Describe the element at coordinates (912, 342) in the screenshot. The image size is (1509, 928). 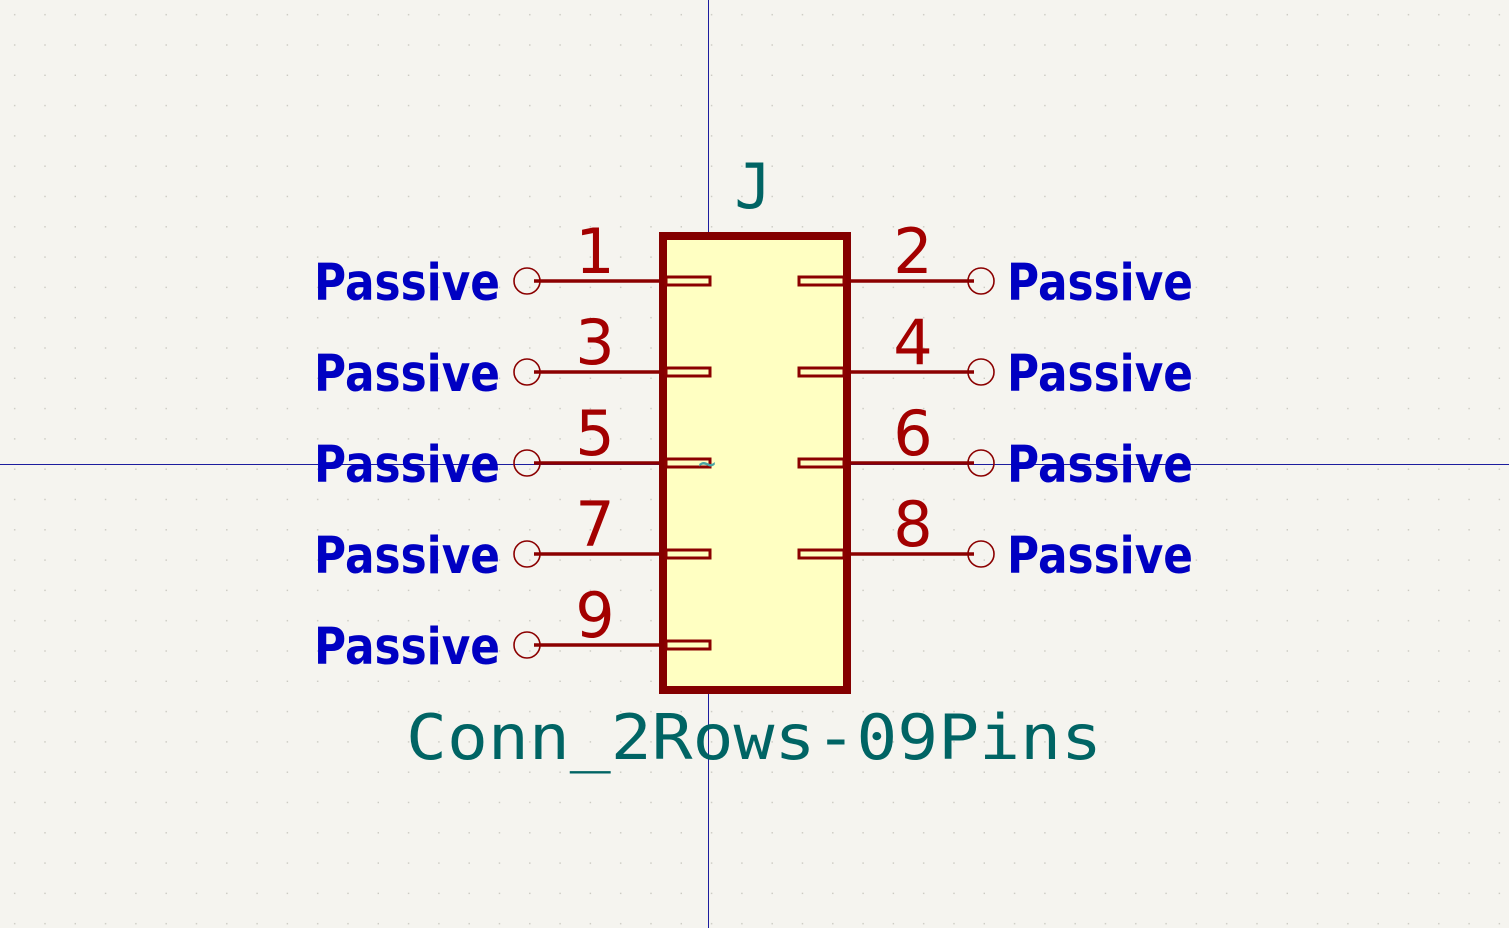
I see `pin-number: 4` at that location.